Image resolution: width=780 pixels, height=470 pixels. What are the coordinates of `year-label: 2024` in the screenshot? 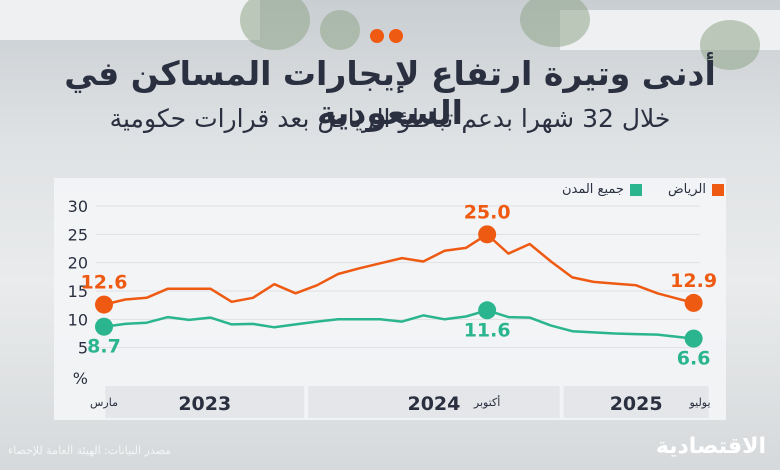 It's located at (433, 404).